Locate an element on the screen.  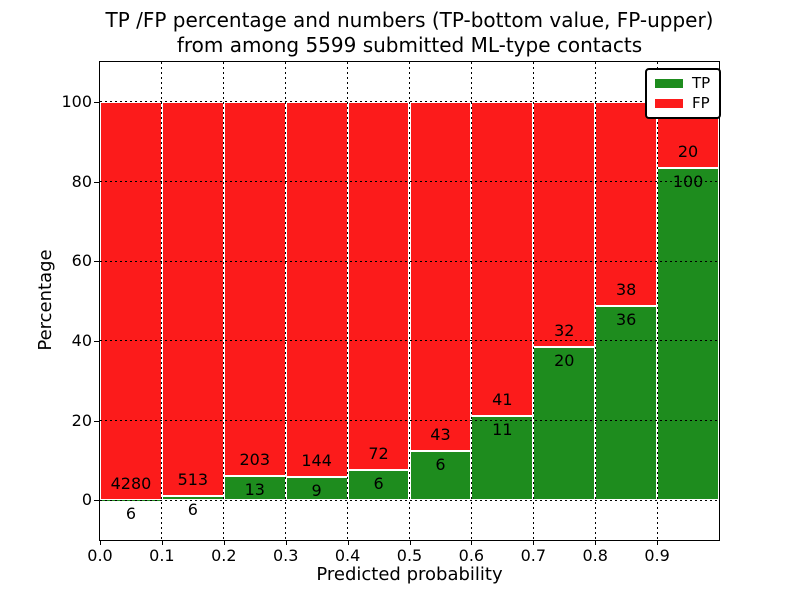
y-tick-label: 60 is located at coordinates (81, 261).